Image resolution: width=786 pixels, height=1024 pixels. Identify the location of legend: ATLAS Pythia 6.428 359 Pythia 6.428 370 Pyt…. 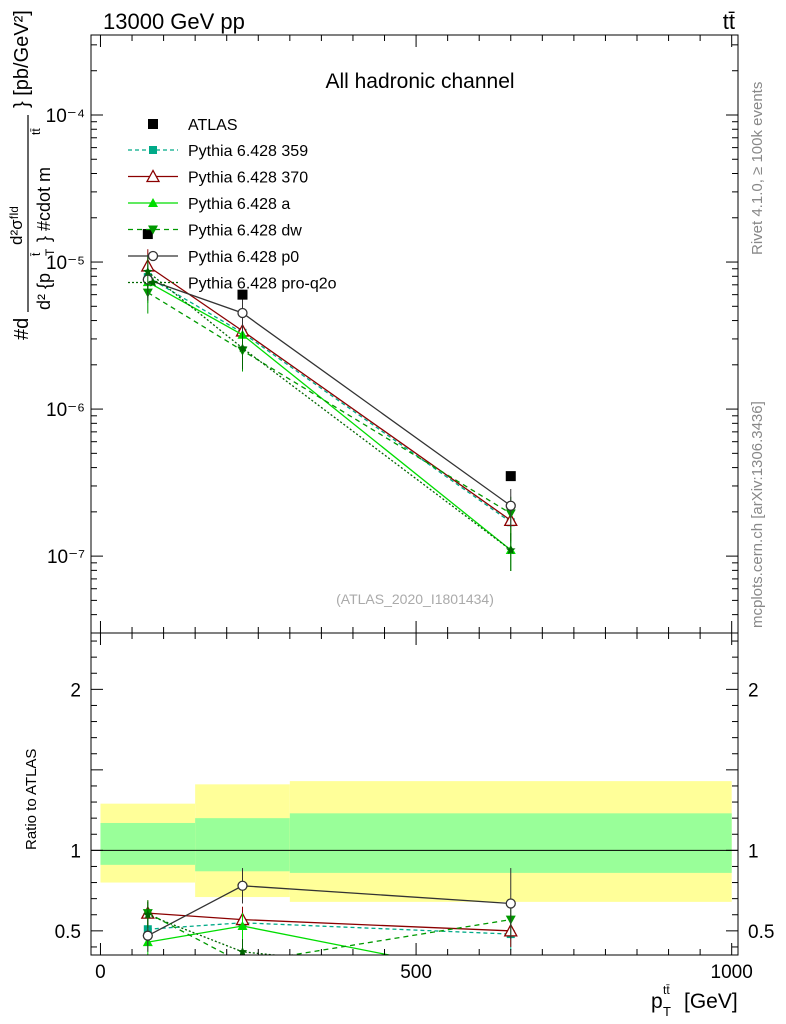
(232, 205).